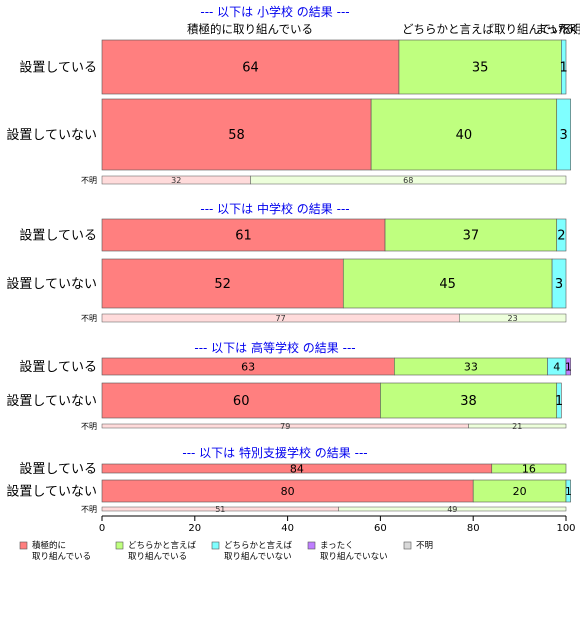 The width and height of the screenshot is (580, 636). What do you see at coordinates (102, 528) in the screenshot?
I see `x-tick-label-0: 0` at bounding box center [102, 528].